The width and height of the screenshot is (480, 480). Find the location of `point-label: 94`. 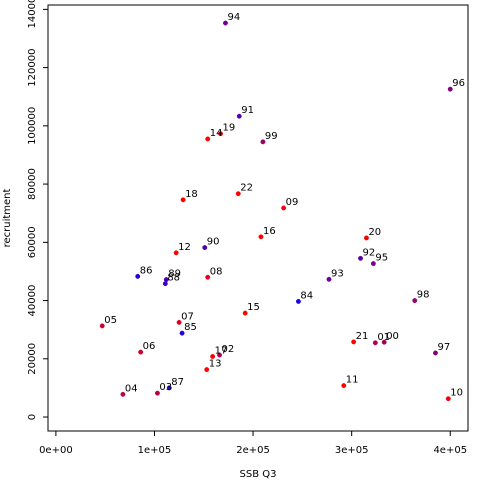

point-label: 94 is located at coordinates (233, 17).